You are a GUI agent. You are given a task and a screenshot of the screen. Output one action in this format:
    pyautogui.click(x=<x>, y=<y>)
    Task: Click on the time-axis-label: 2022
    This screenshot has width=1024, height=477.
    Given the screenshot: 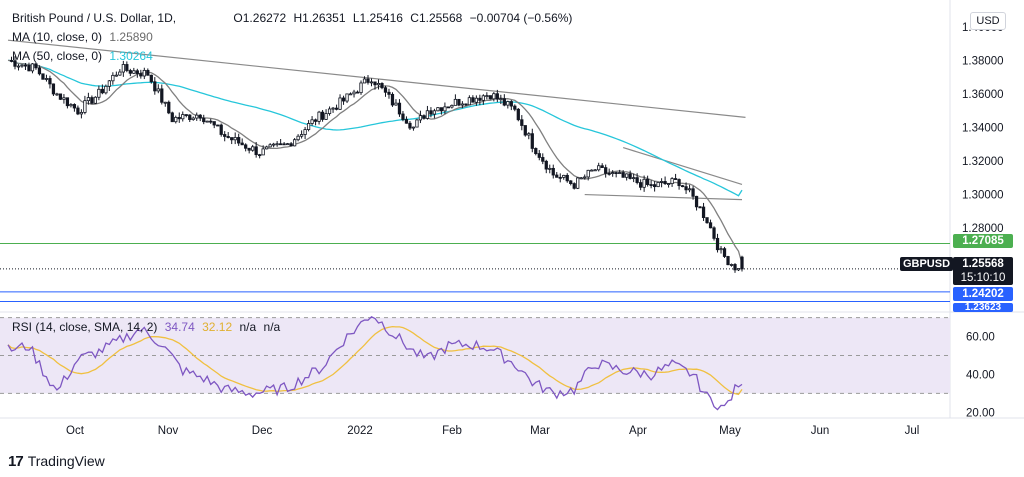 What is the action you would take?
    pyautogui.click(x=360, y=431)
    